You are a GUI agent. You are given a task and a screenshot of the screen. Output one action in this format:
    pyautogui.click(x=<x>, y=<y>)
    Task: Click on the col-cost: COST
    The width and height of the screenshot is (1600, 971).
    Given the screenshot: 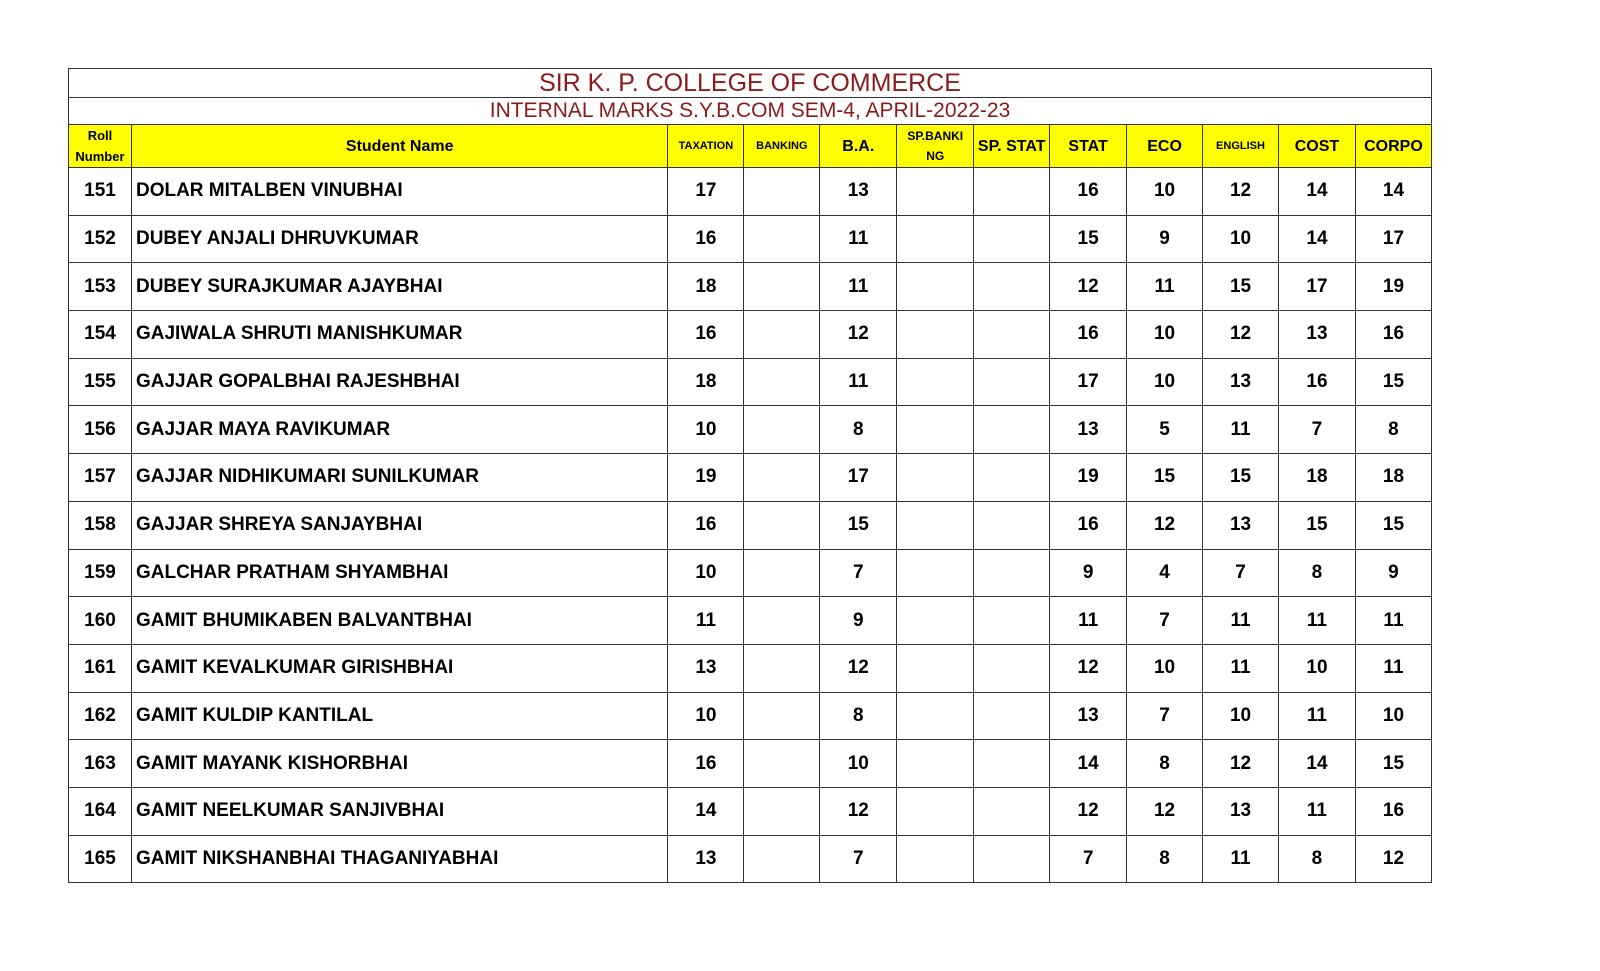 What is the action you would take?
    pyautogui.click(x=1316, y=146)
    